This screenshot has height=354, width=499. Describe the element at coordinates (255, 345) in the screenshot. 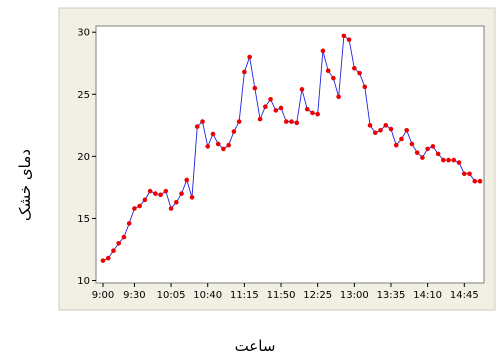

I see `x-axis-title: ساعت` at that location.